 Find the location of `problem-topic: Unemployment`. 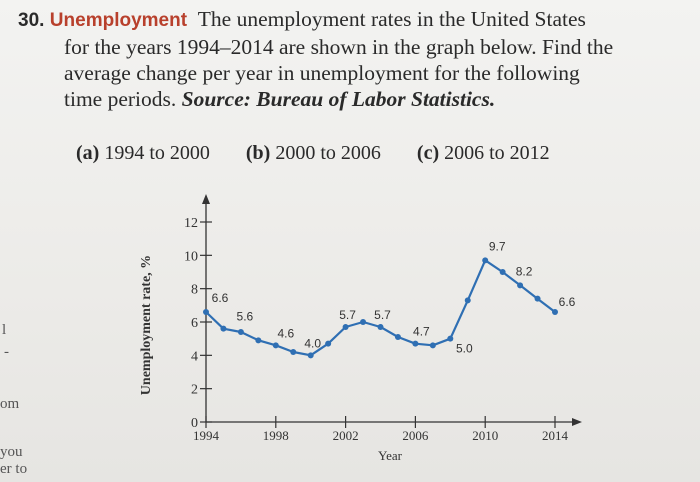

problem-topic: Unemployment is located at coordinates (118, 20).